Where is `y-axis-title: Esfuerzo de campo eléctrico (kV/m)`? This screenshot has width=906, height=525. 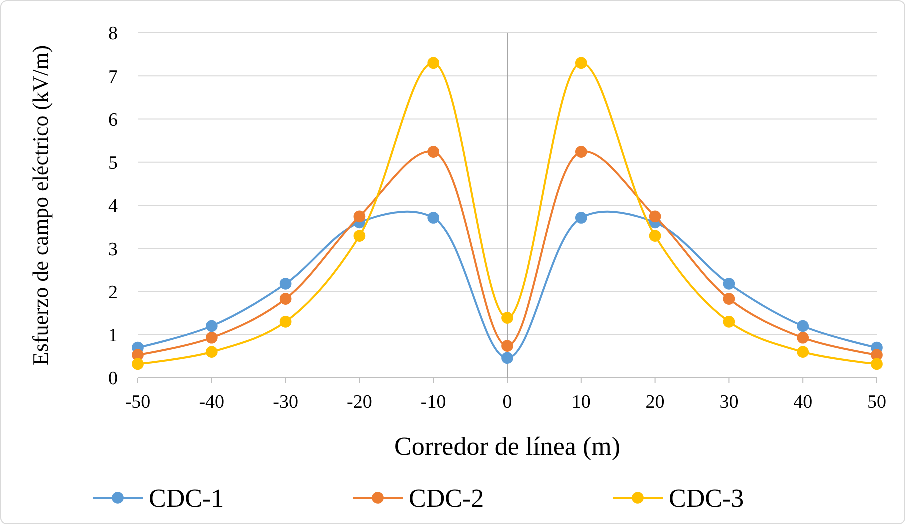 y-axis-title: Esfuerzo de campo eléctrico (kV/m) is located at coordinates (40, 205).